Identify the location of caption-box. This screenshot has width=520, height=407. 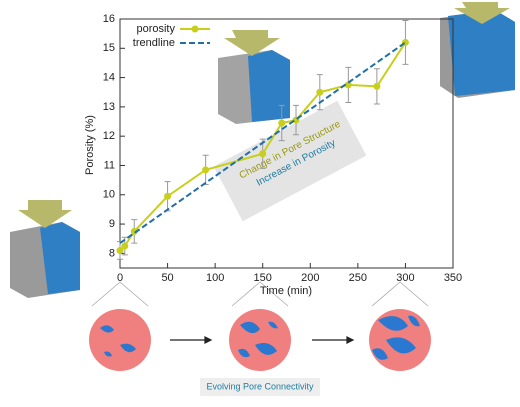
(260, 387).